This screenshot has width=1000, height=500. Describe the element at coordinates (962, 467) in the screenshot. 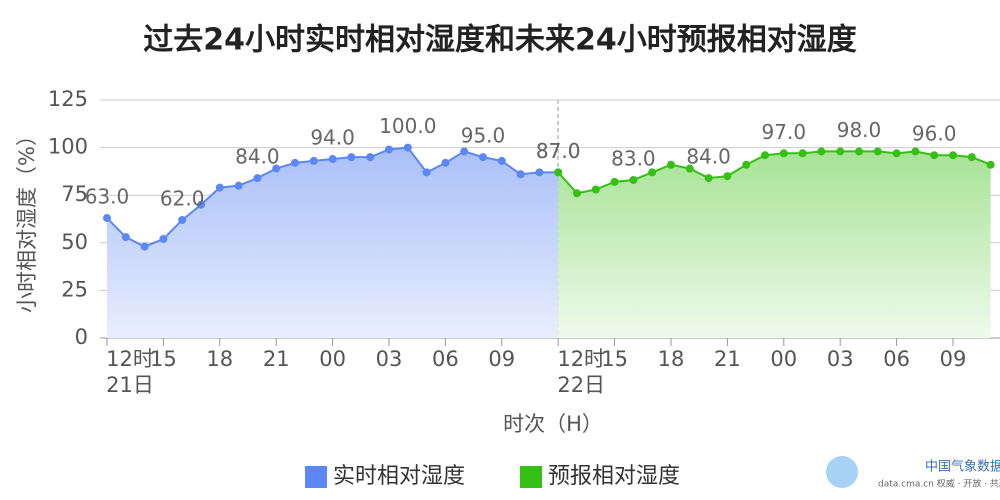

I see `logo-name: 中国气象数据网` at that location.